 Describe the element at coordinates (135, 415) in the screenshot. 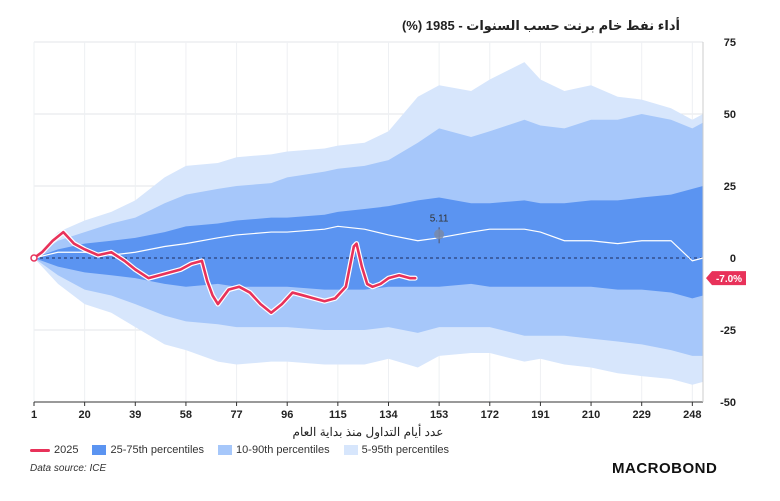

I see `x-tick-label: 39` at that location.